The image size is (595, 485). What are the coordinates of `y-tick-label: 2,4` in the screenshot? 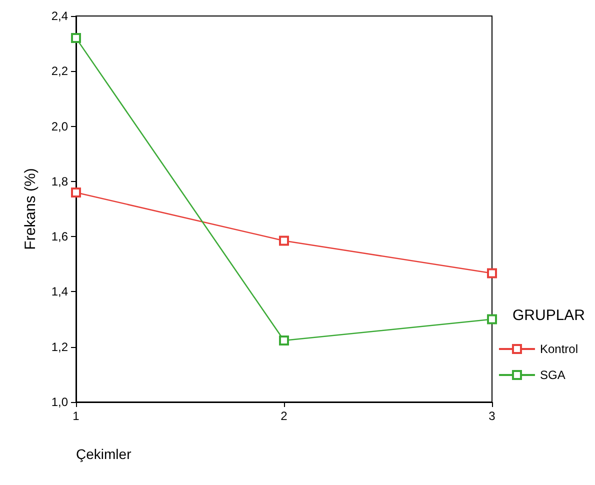 It's located at (59, 16).